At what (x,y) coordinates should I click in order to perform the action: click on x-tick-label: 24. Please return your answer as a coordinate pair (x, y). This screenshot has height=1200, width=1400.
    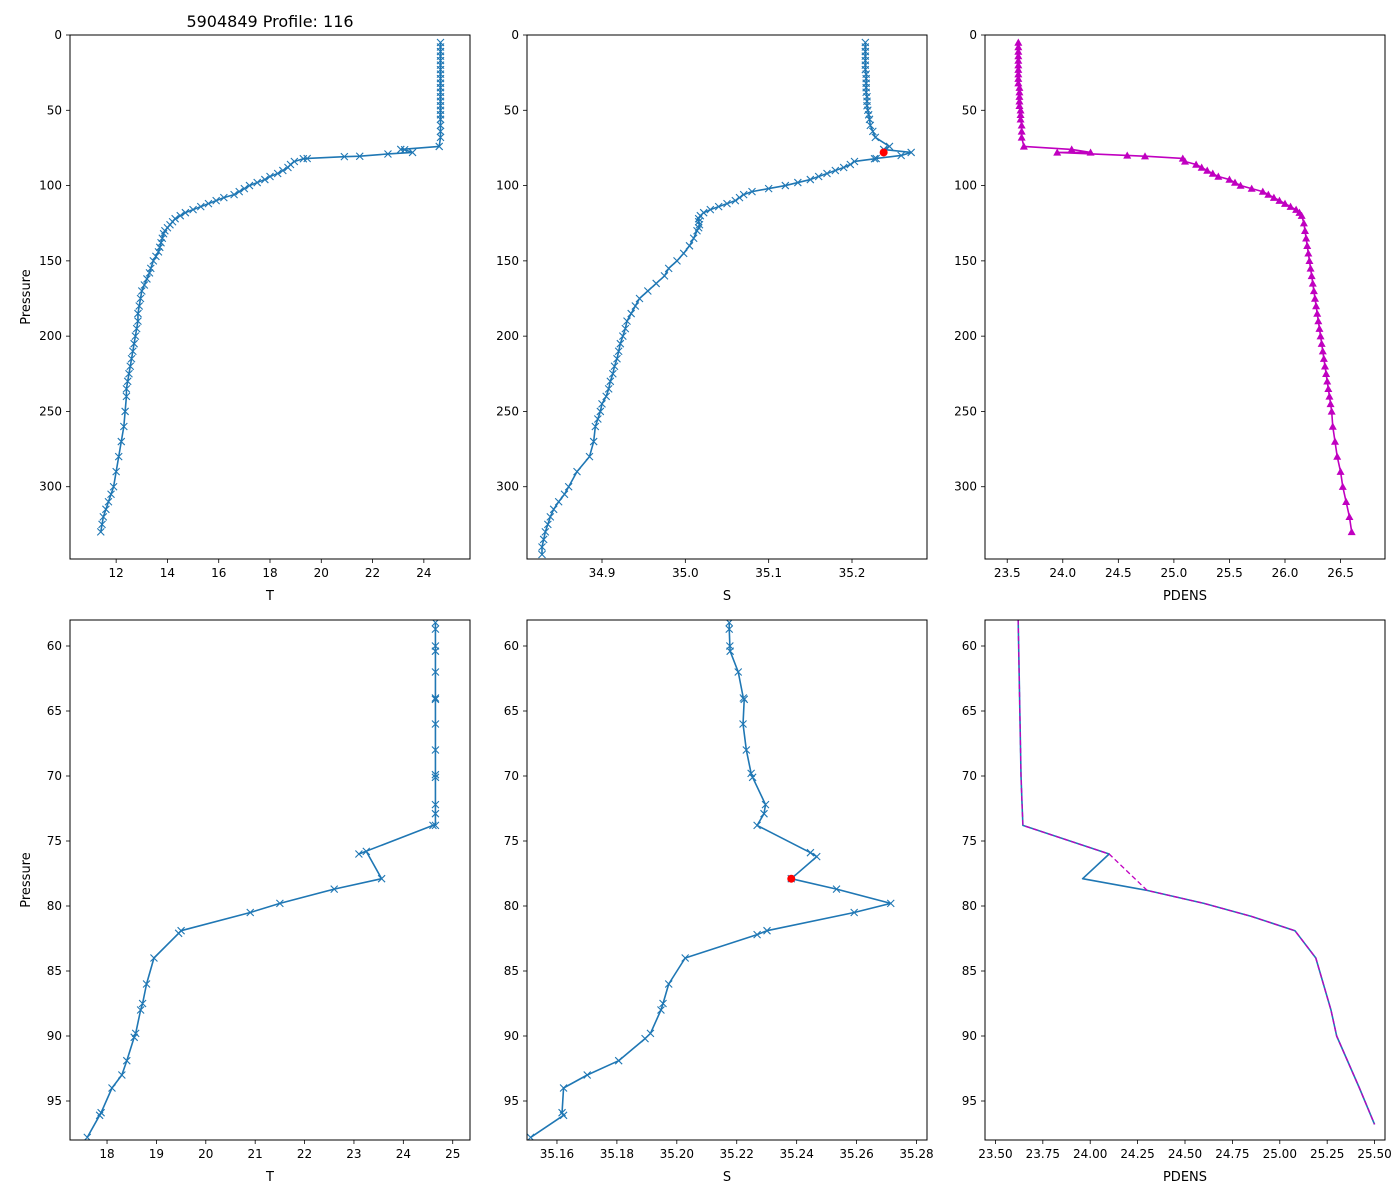
    Looking at the image, I should click on (403, 1154).